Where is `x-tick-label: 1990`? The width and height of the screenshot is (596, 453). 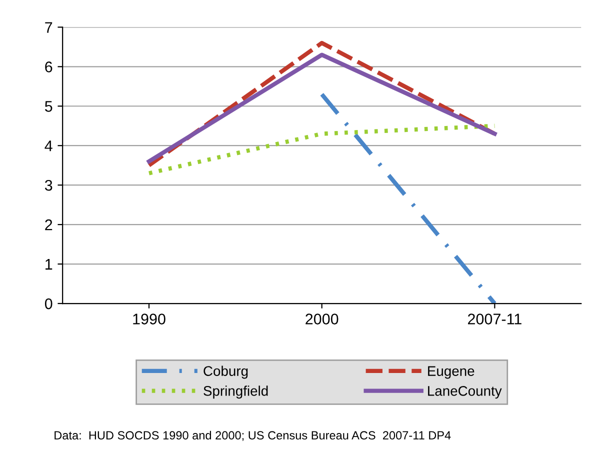 x-tick-label: 1990 is located at coordinates (149, 319).